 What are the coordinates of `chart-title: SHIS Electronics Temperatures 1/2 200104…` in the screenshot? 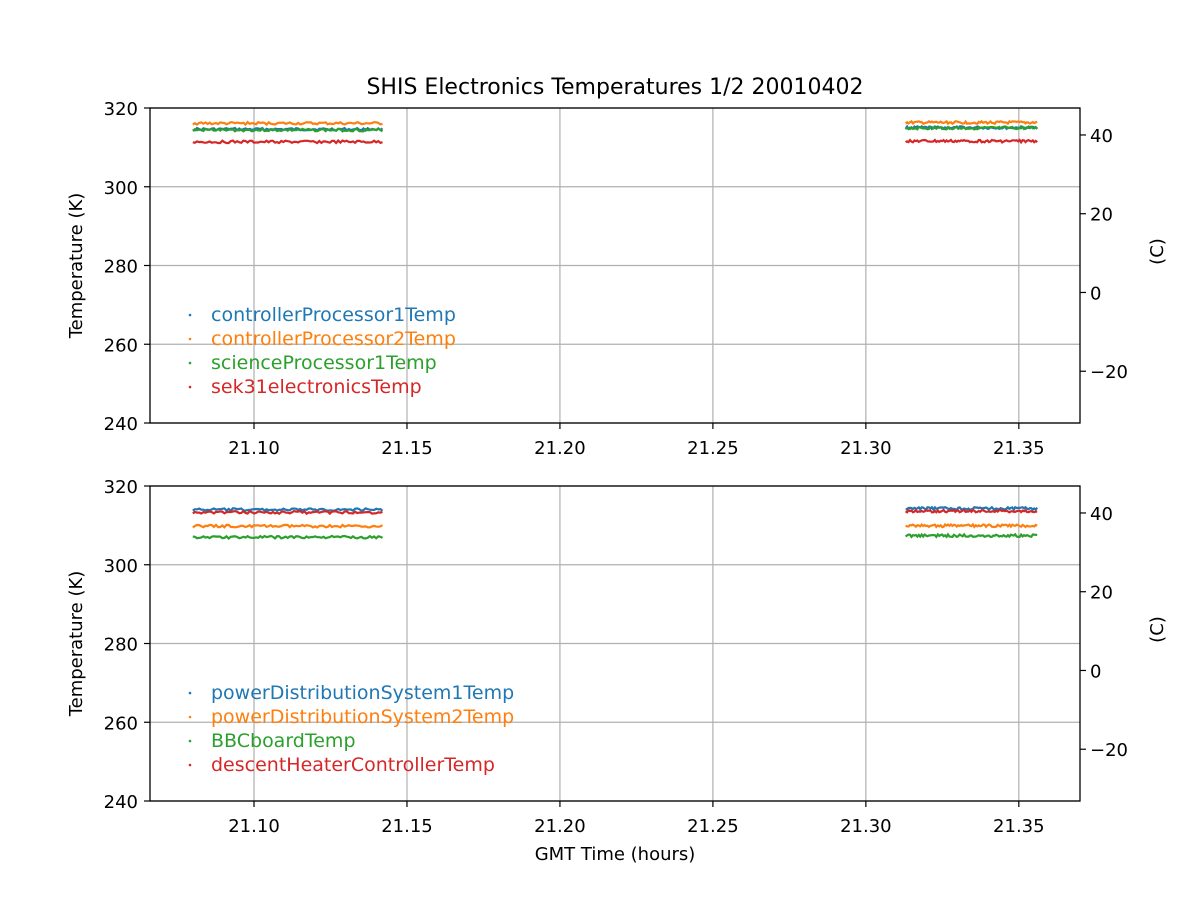 It's located at (614, 87).